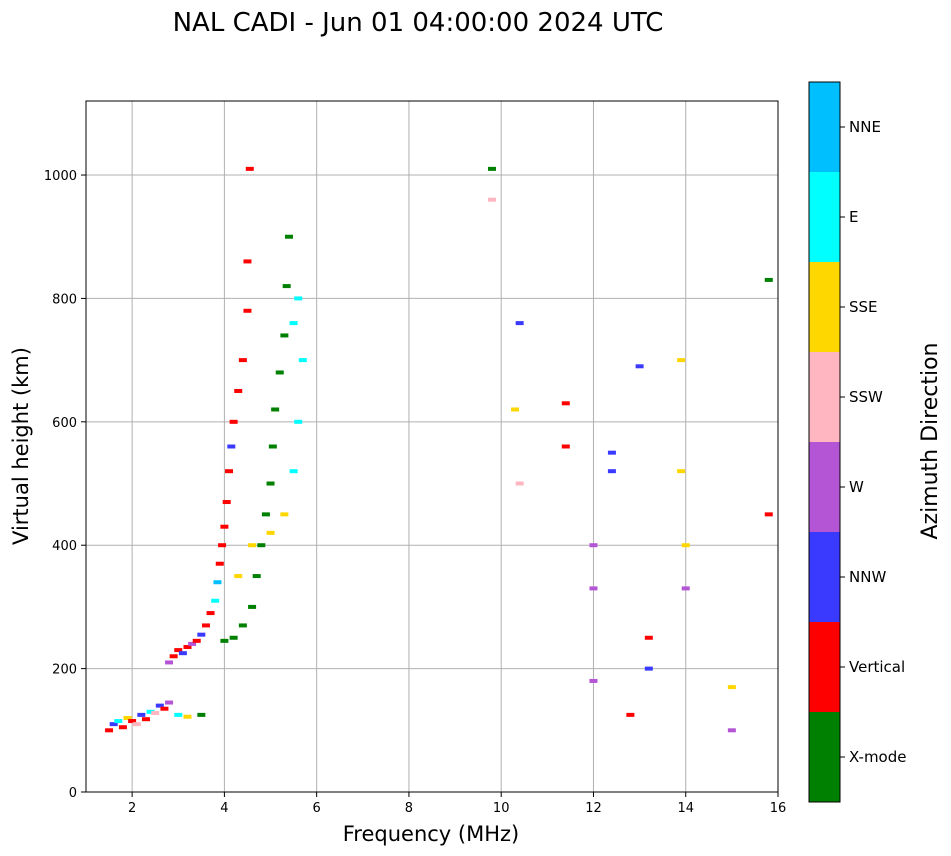 This screenshot has width=951, height=856. What do you see at coordinates (866, 397) in the screenshot?
I see `colorbar-tick-label: SSW` at bounding box center [866, 397].